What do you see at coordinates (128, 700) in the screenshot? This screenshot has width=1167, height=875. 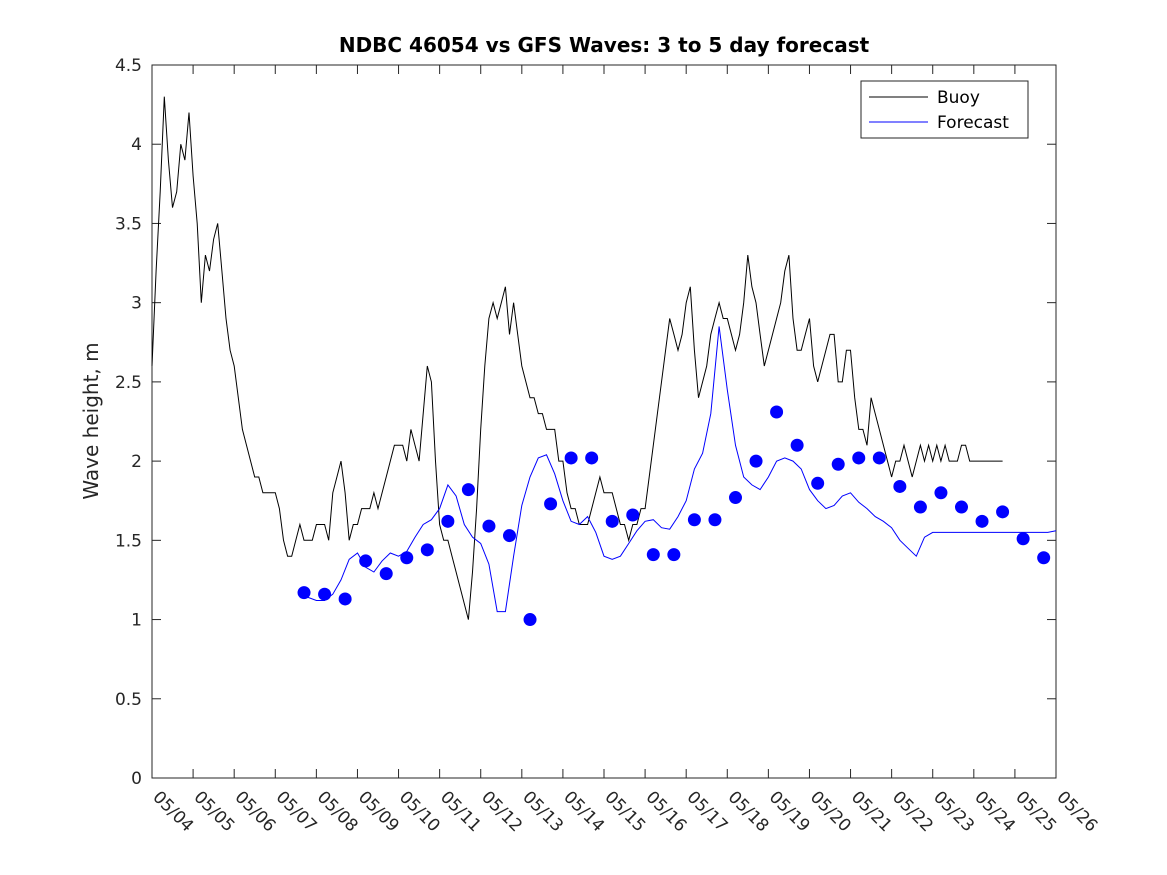 I see `y-tick-label: 0.5` at bounding box center [128, 700].